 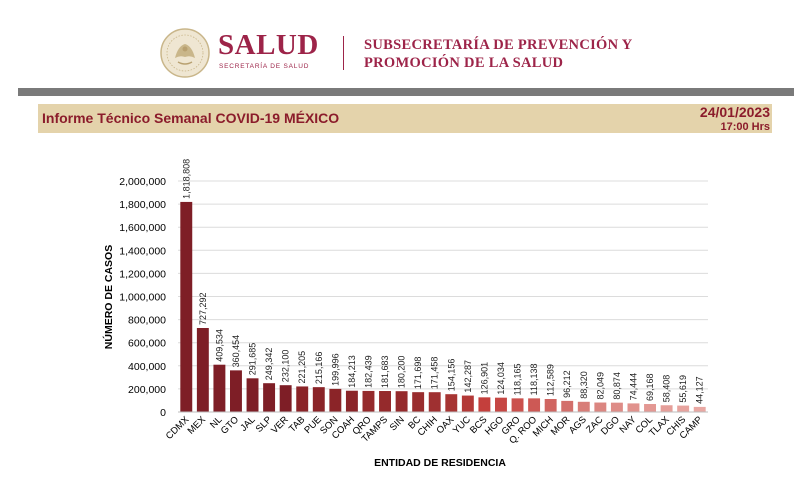 What do you see at coordinates (518, 379) in the screenshot?
I see `bar-value-label: 118,165` at bounding box center [518, 379].